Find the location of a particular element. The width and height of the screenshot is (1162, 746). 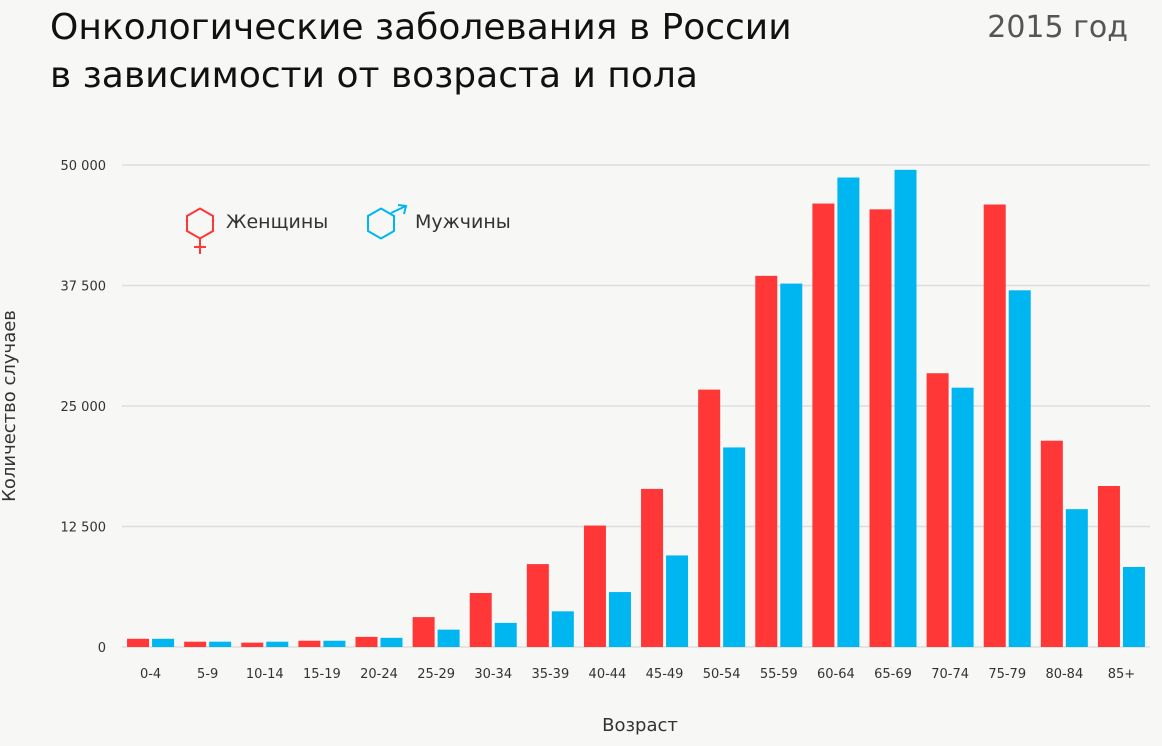

x-tick-label: 40-44 is located at coordinates (608, 674).